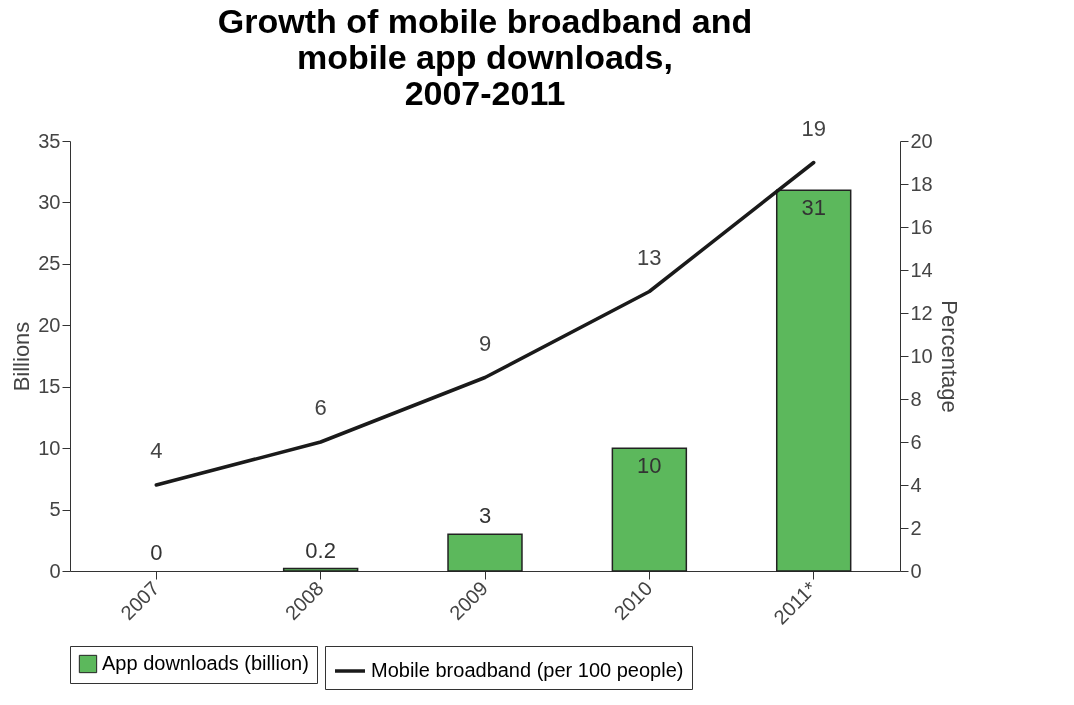 This screenshot has width=1074, height=705. I want to click on y2-axis-title: Percentage, so click(949, 356).